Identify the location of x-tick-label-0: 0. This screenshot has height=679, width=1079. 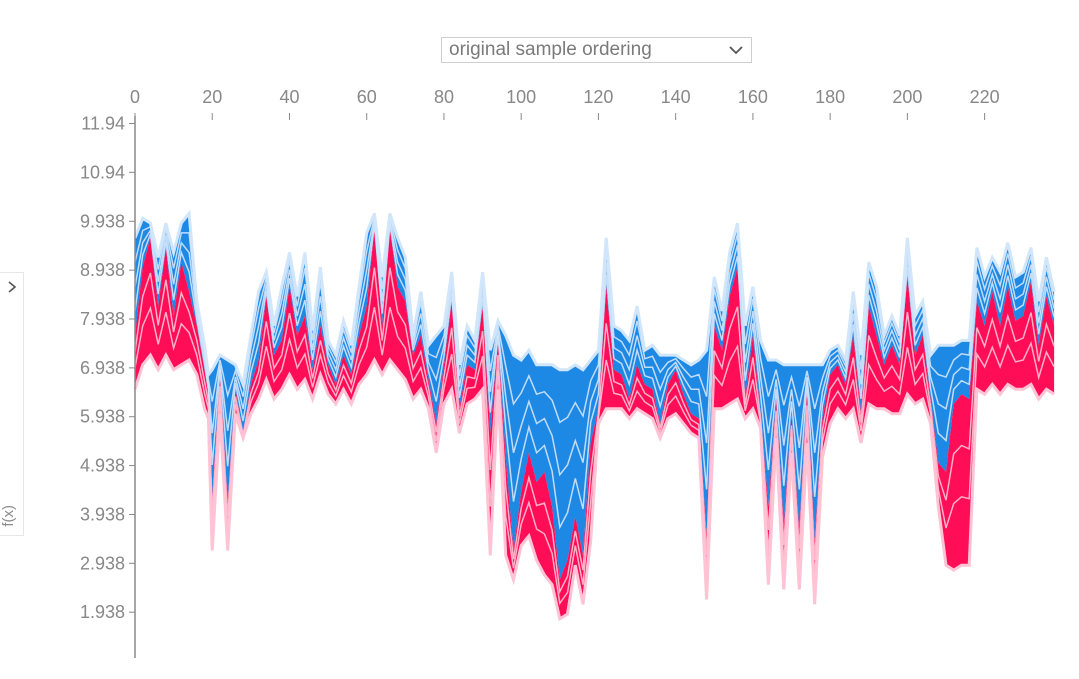
(135, 97).